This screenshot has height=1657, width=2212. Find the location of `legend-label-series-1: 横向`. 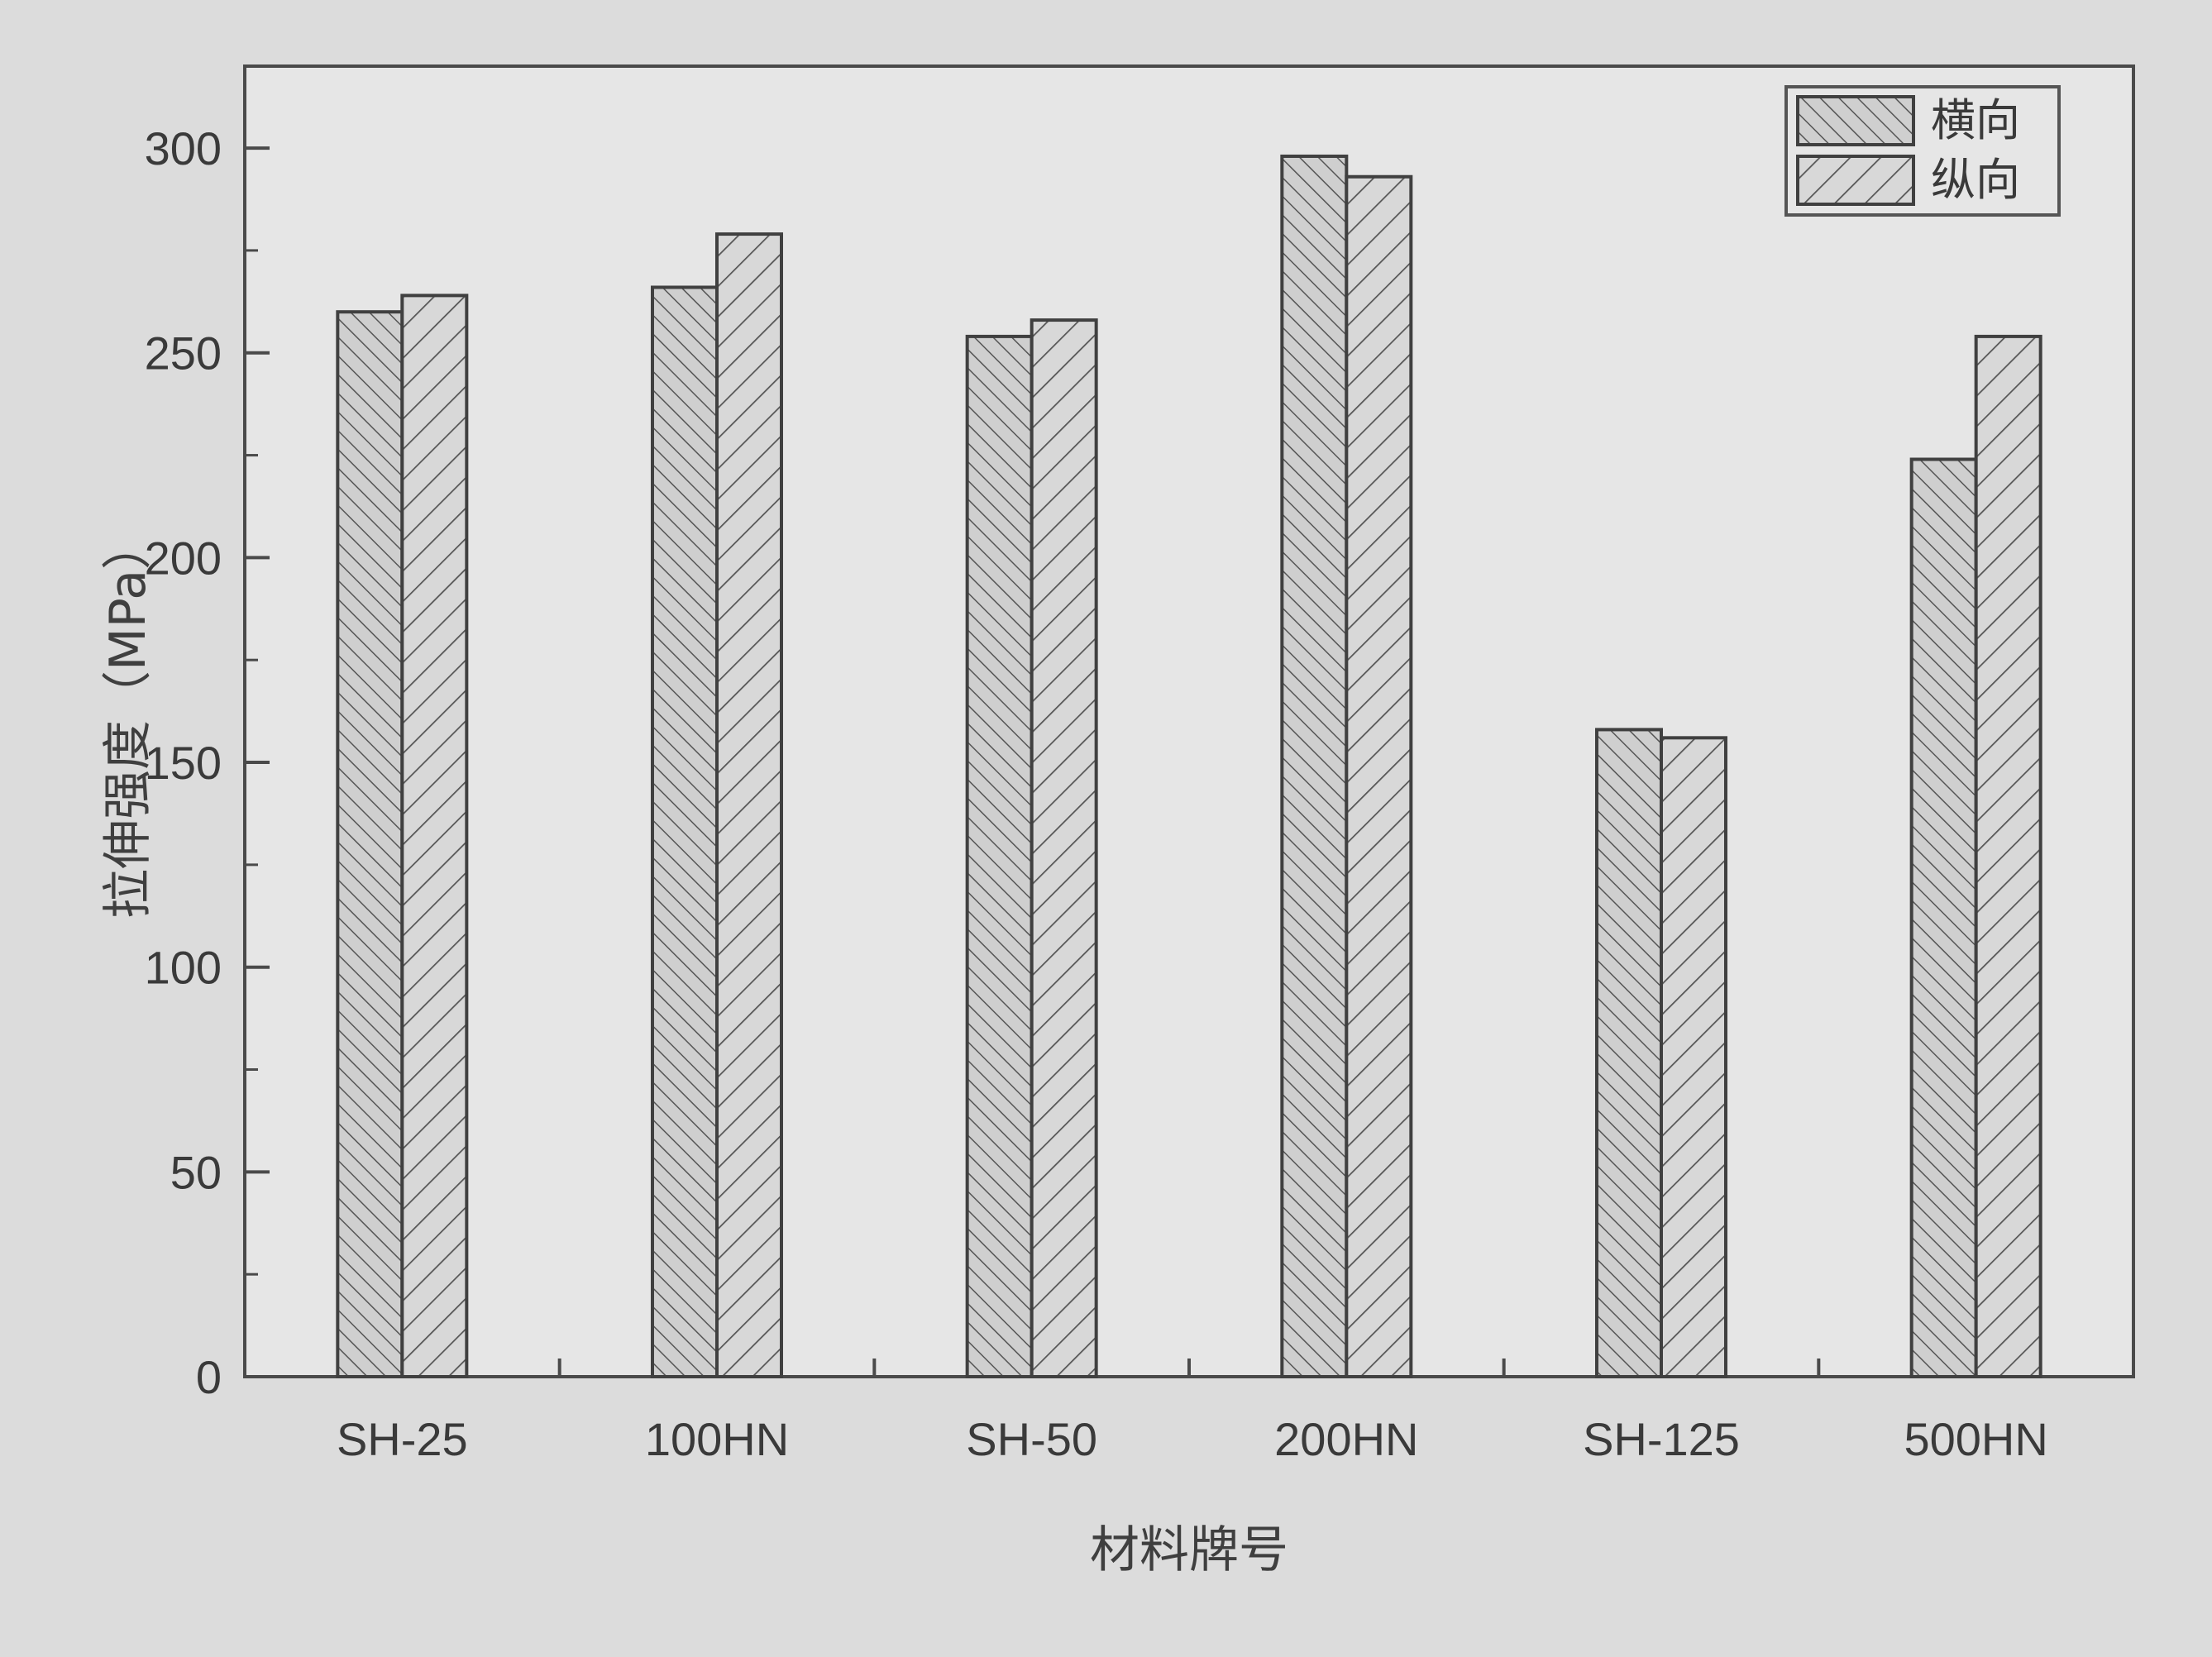

legend-label-series-1: 横向 is located at coordinates (1976, 120).